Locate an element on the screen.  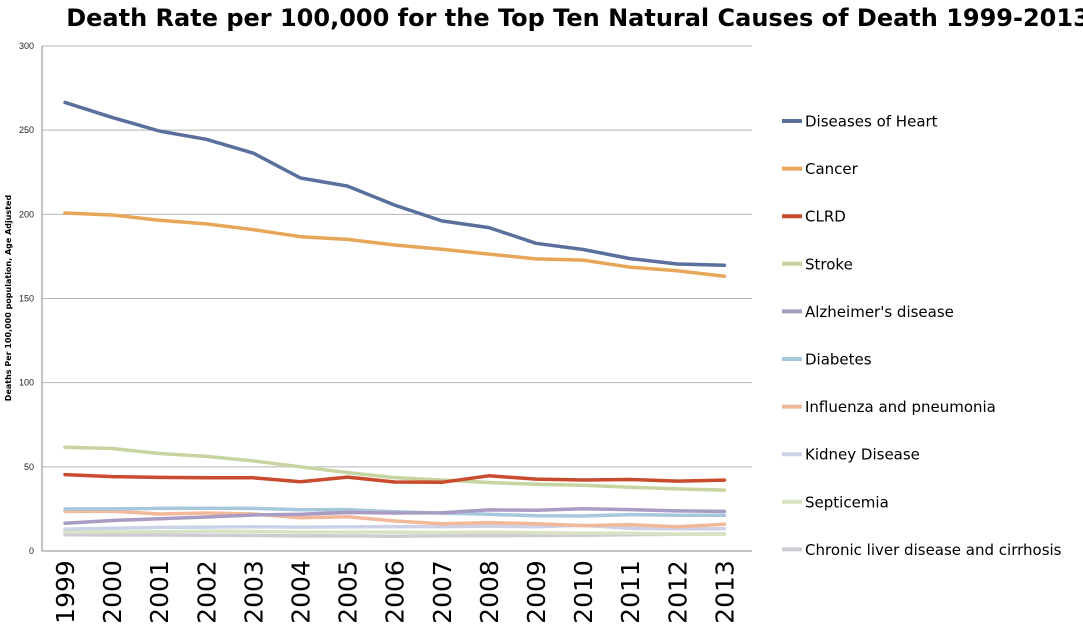
legend-label: Cancer is located at coordinates (832, 169).